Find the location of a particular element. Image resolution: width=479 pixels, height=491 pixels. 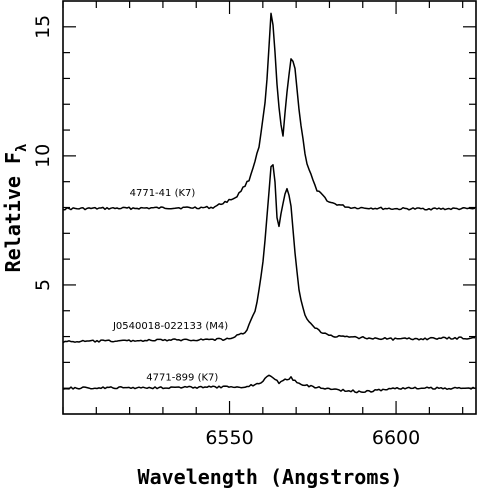

y-axis-title-subscript: λ is located at coordinates (22, 148).